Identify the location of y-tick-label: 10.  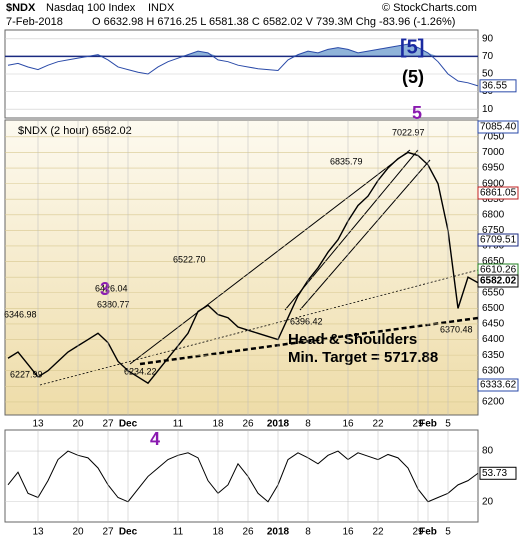
(488, 109).